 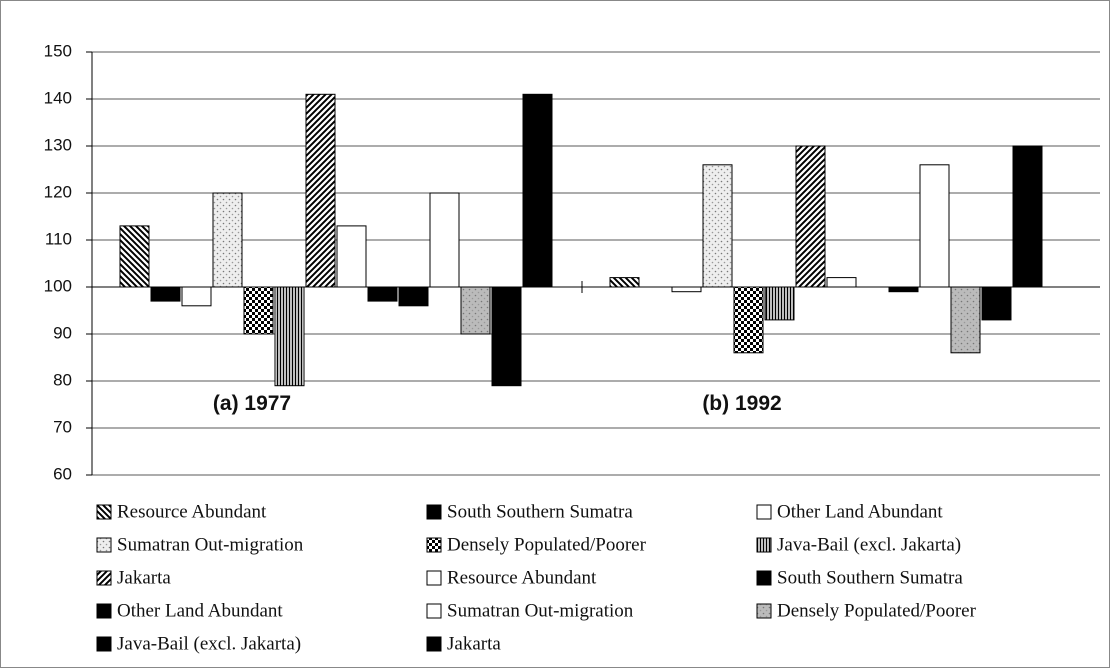 I want to click on y-tick-label: 130, so click(x=58, y=144).